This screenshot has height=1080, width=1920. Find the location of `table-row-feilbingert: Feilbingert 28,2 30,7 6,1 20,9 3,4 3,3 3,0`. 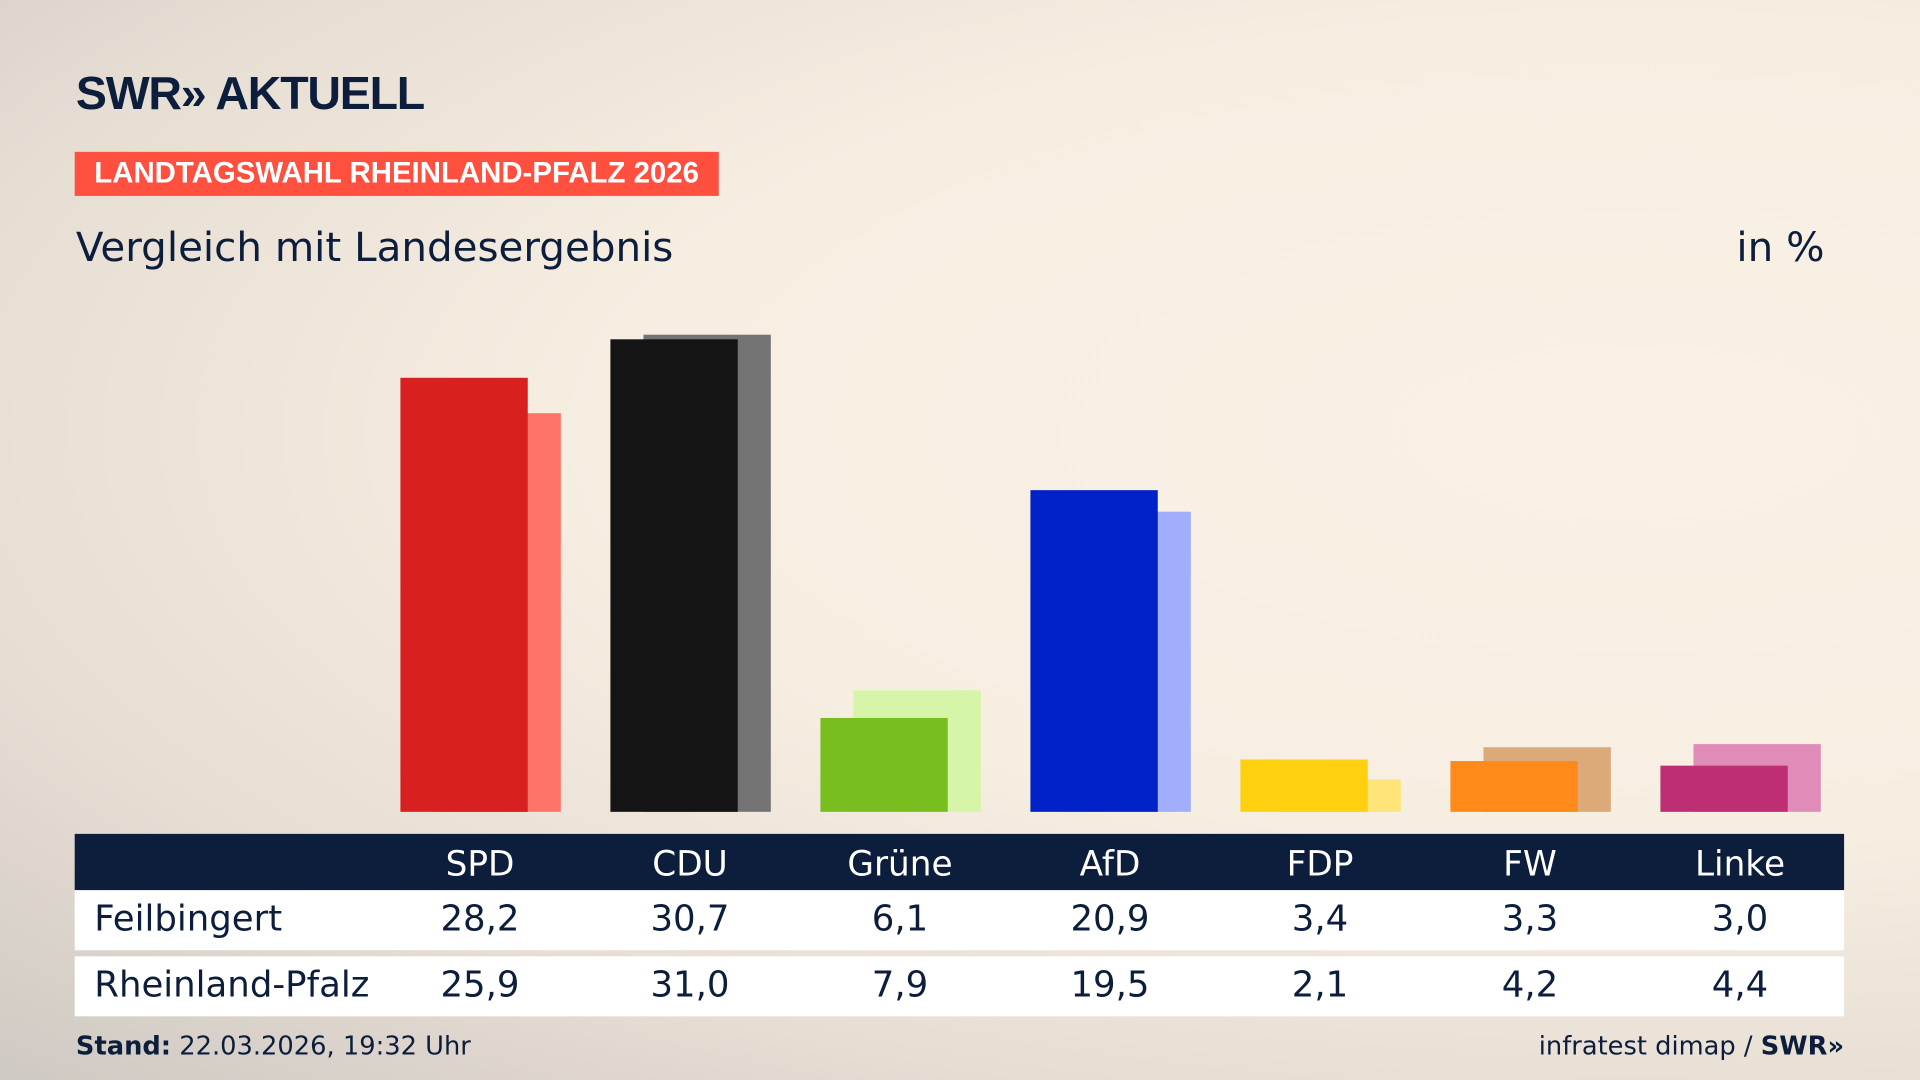

table-row-feilbingert: Feilbingert 28,2 30,7 6,1 20,9 3,4 3,3 3,0 is located at coordinates (959, 920).